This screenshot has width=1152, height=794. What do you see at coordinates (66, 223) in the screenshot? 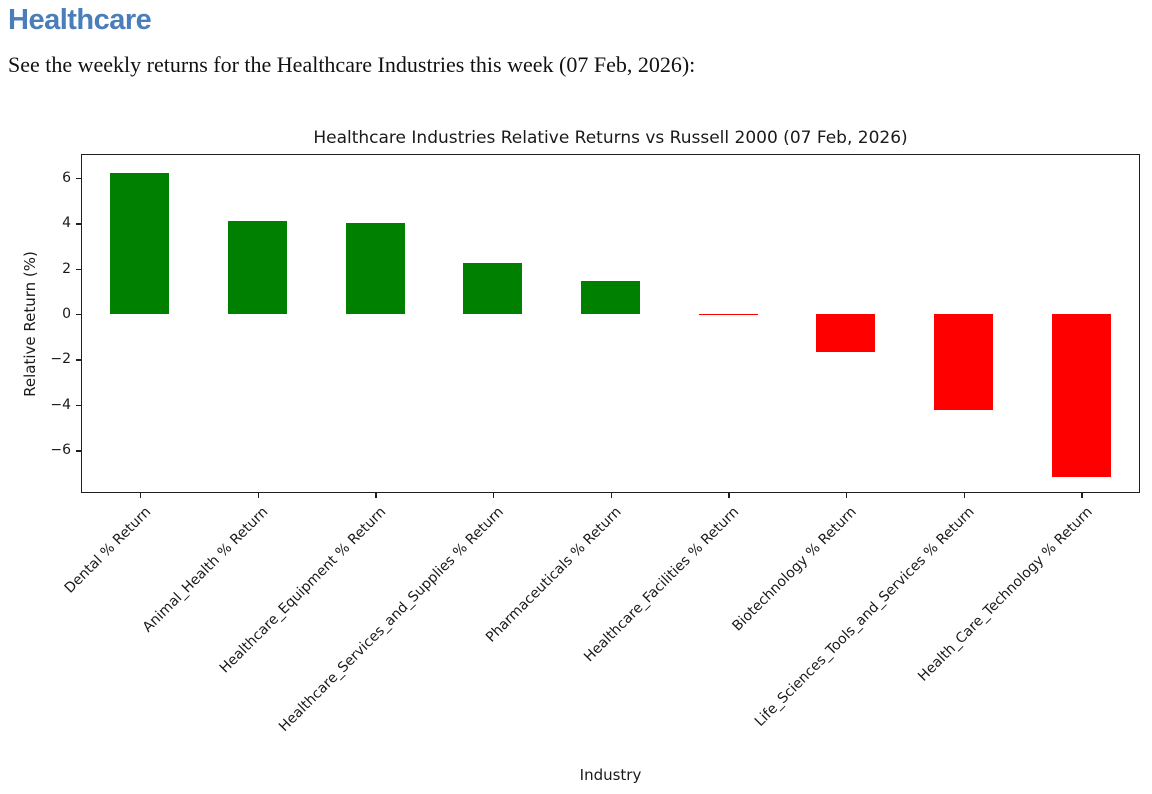
I see `y-tick-label: 4` at bounding box center [66, 223].